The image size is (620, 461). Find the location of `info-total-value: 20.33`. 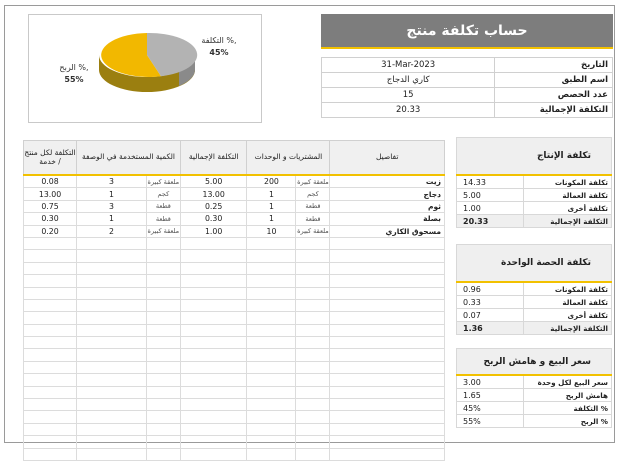

info-total-value: 20.33 is located at coordinates (408, 110).